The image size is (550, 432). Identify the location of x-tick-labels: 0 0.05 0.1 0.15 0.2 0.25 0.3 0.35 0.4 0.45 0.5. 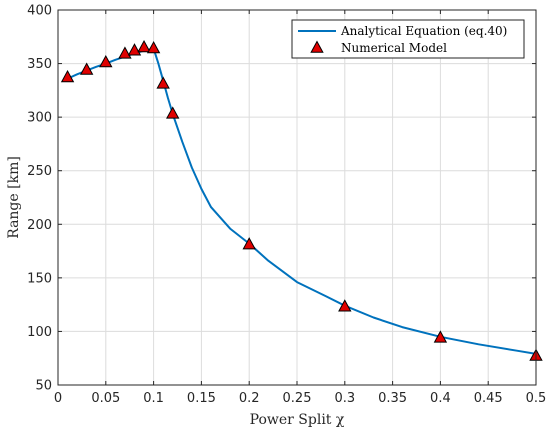
(300, 398).